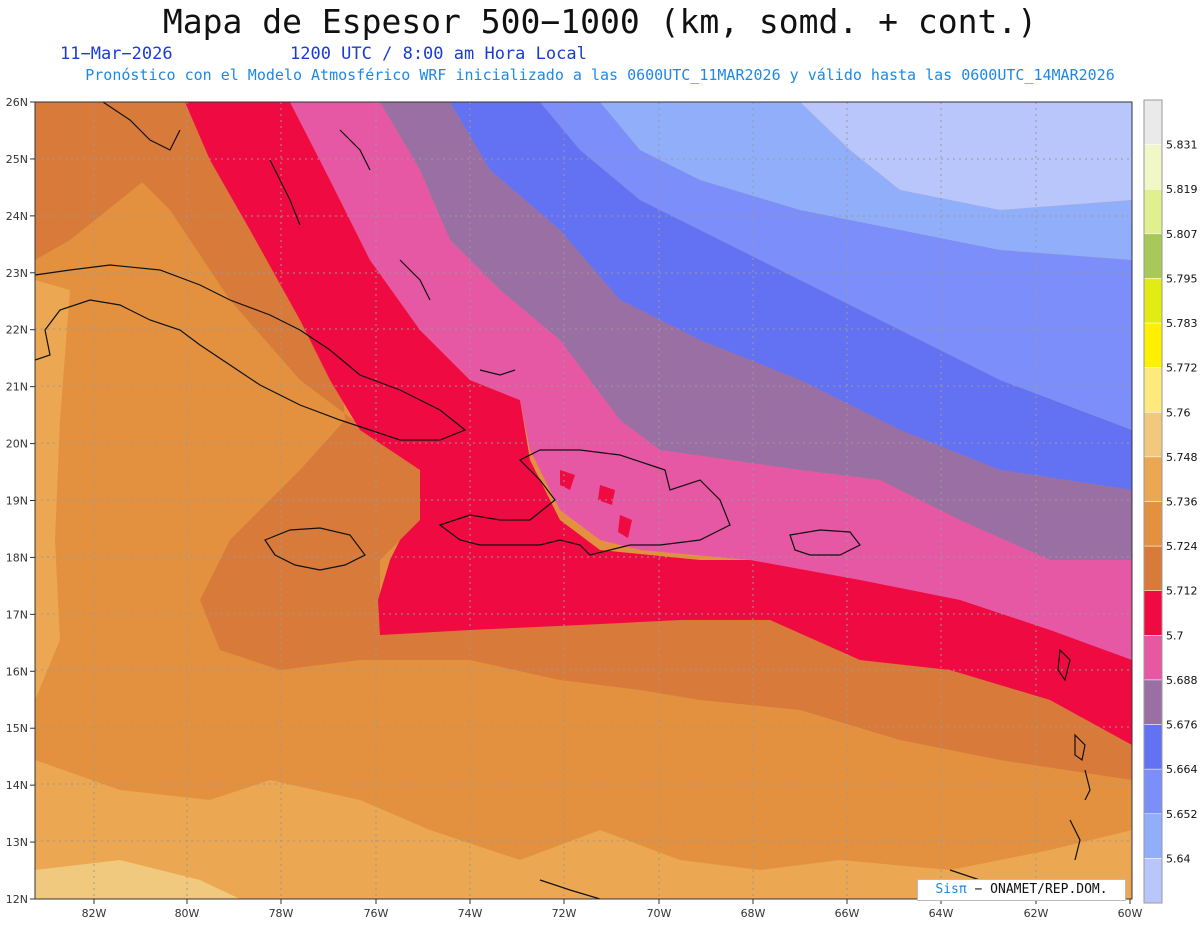 The height and width of the screenshot is (931, 1200). Describe the element at coordinates (1182, 145) in the screenshot. I see `colorbar-label: 5.831` at that location.